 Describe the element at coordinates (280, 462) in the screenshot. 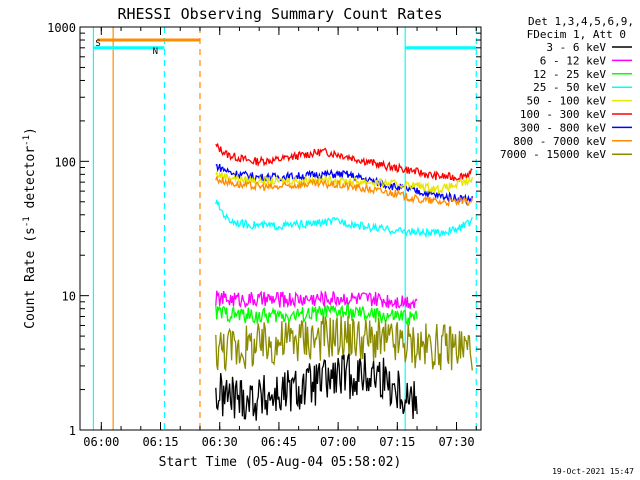

I see `x-axis-label: Start Time (05-Aug-04 05:58:02)` at that location.